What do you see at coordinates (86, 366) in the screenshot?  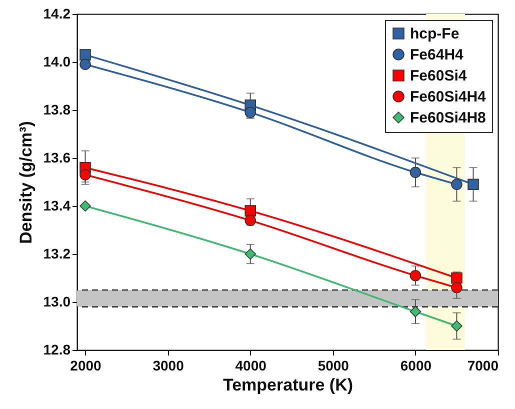 I see `x-tick-label: 2000` at bounding box center [86, 366].